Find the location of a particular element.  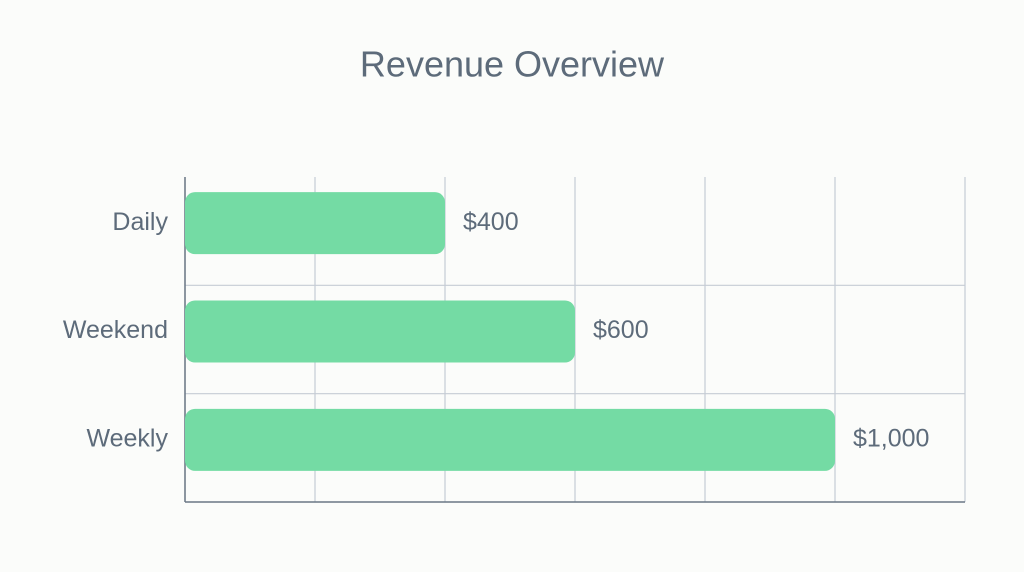

value-label: $400 is located at coordinates (491, 222).